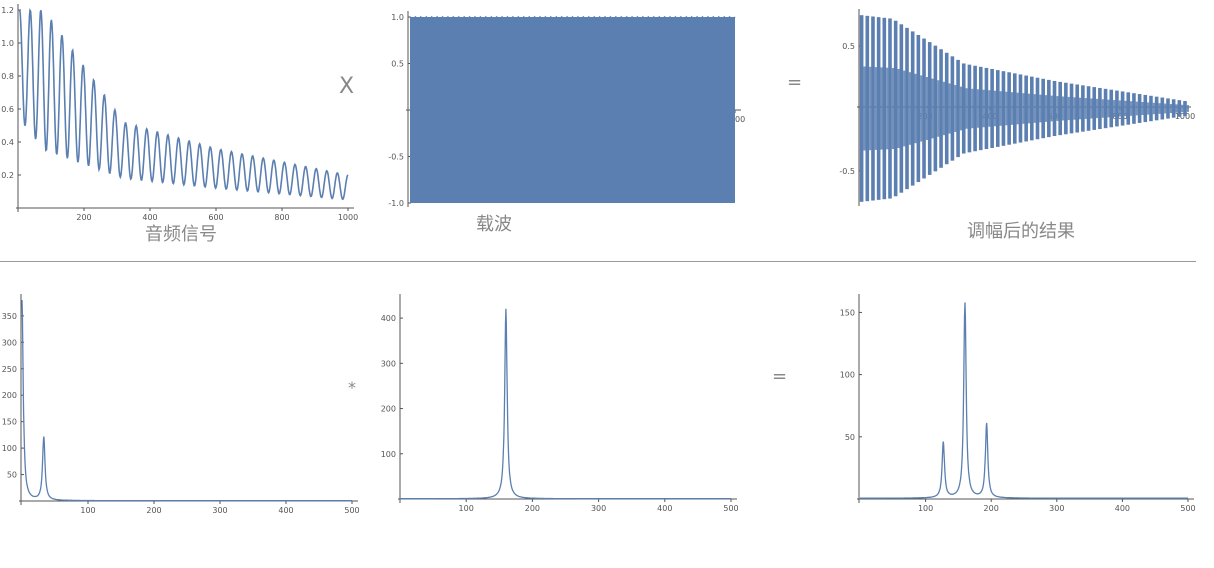 This screenshot has height=568, width=1214. Describe the element at coordinates (780, 376) in the screenshot. I see `equals-operator-bottom: =` at that location.